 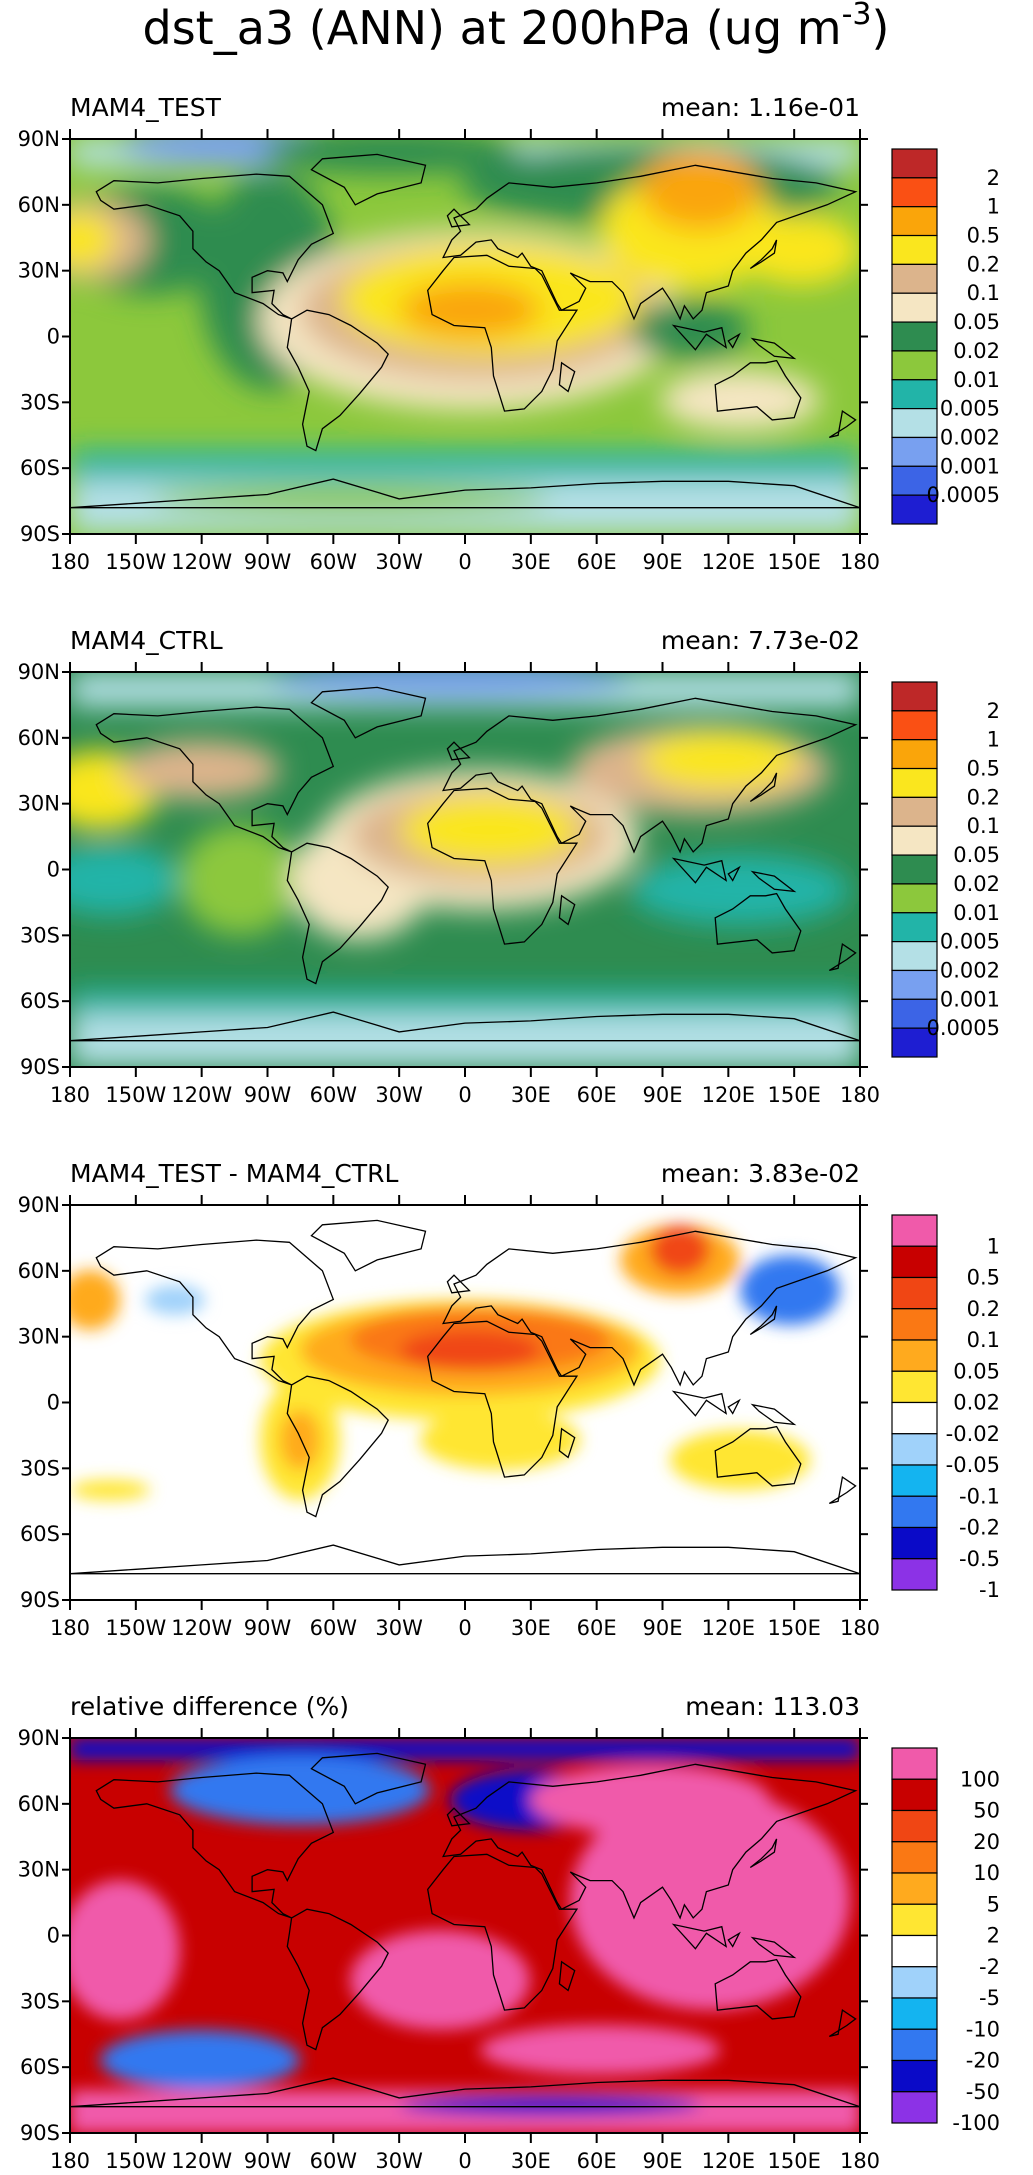 What do you see at coordinates (857, 16) in the screenshot?
I see `title-exponent: -3` at bounding box center [857, 16].